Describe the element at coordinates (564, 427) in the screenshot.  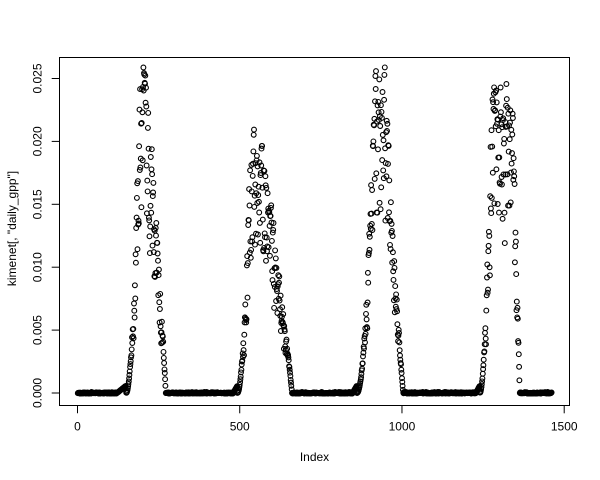
I see `svg-text: 1500` at that location.